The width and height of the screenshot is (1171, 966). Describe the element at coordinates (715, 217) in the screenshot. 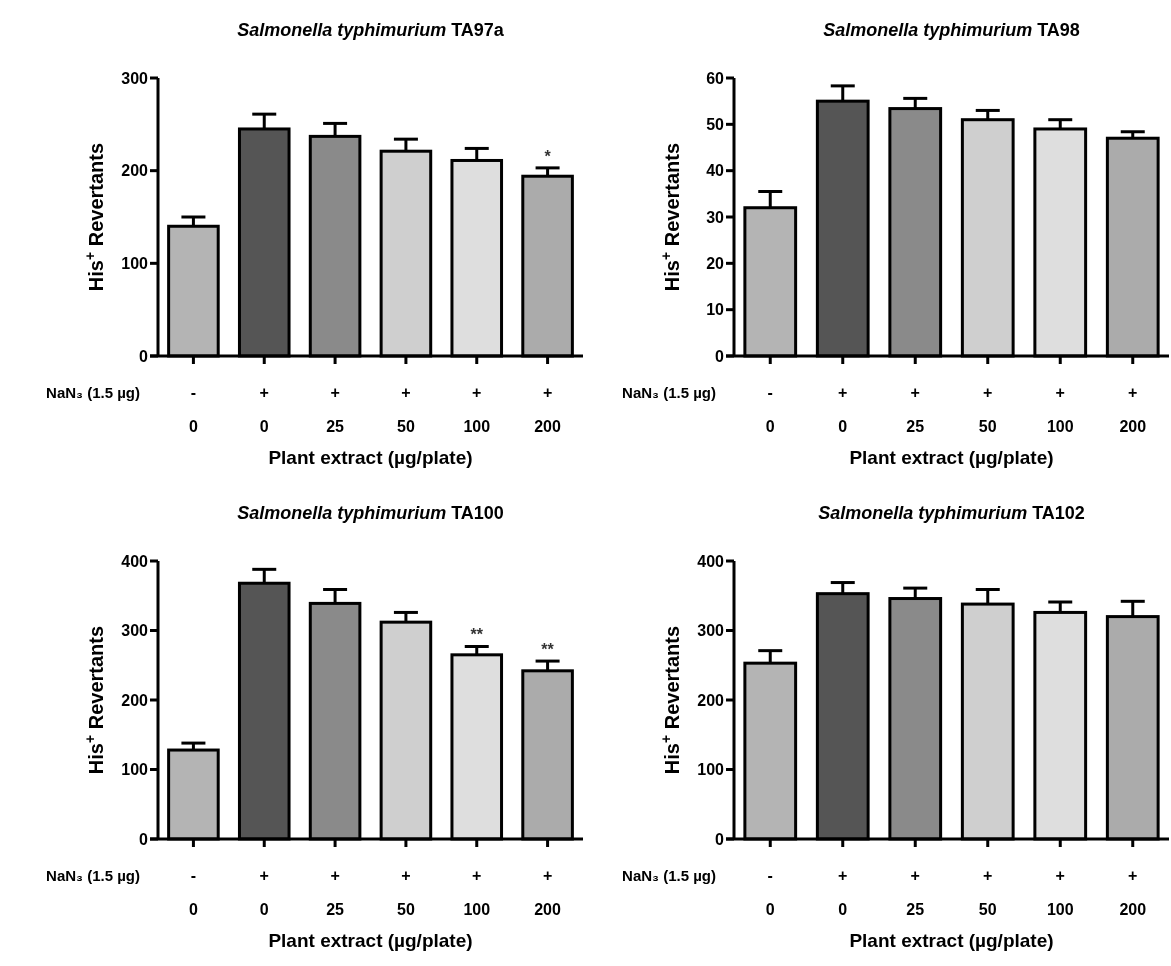

I see `y-tick-label: 30` at that location.